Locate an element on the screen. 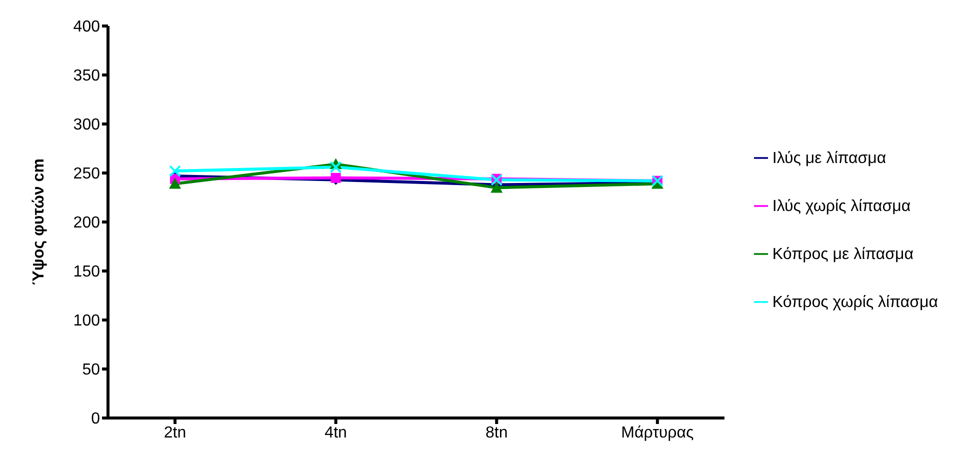  legend-label: Ιλύς χωρίς λίπασμα is located at coordinates (841, 206).